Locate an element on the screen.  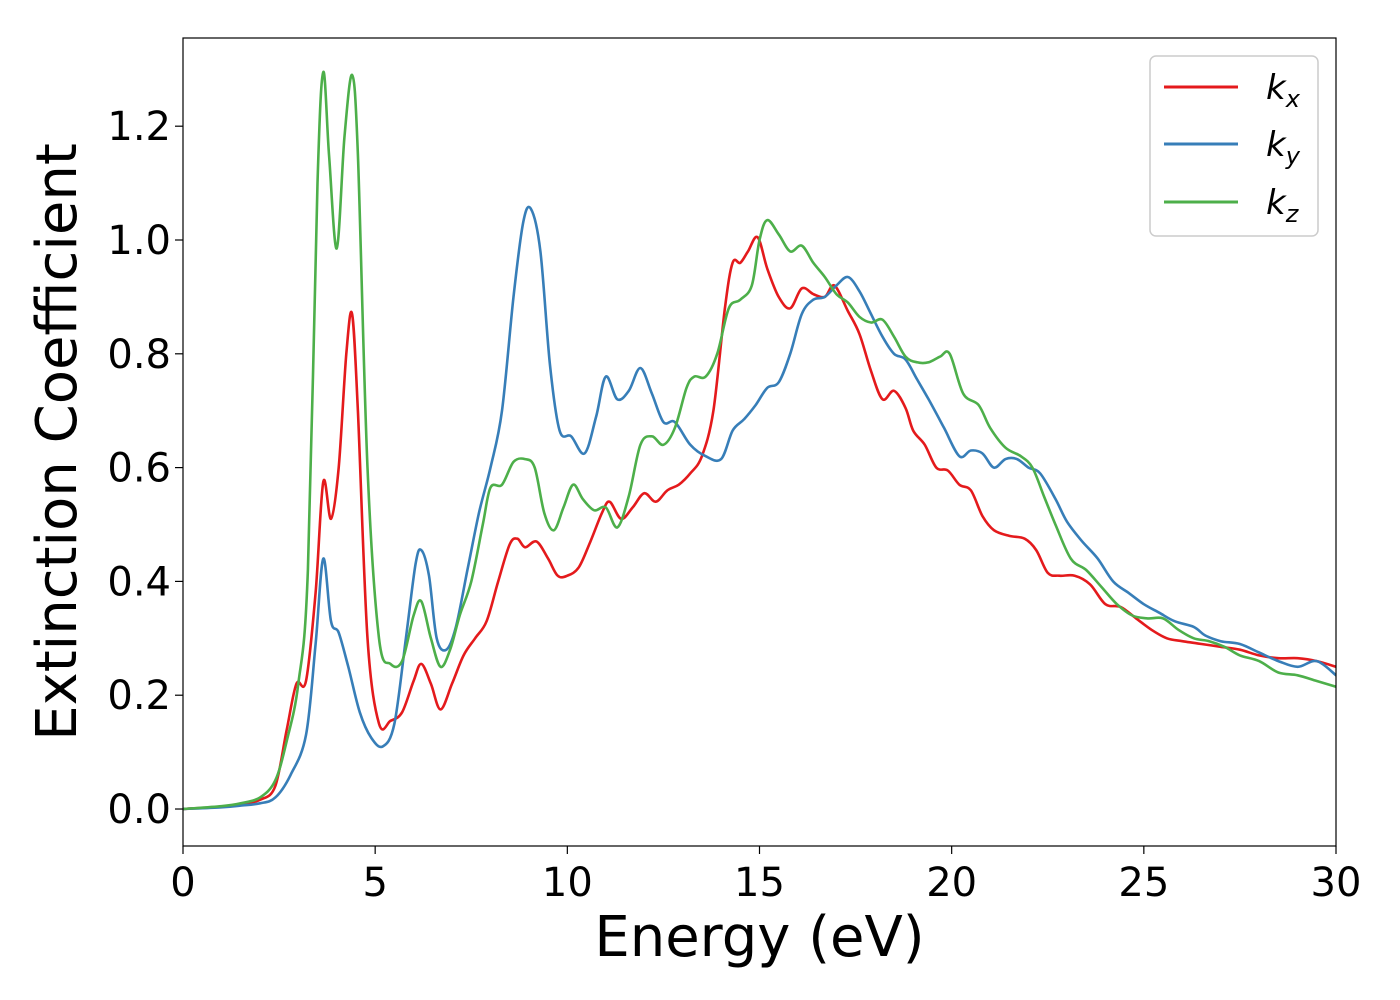
legend-label-subscript: z is located at coordinates (1292, 214).